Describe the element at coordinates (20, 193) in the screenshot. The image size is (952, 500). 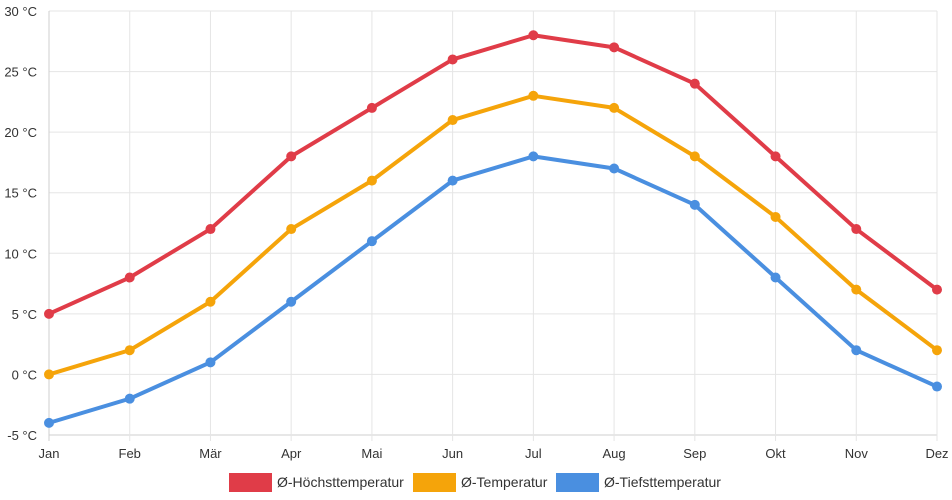
I see `y-tick-label: 15 °C` at that location.